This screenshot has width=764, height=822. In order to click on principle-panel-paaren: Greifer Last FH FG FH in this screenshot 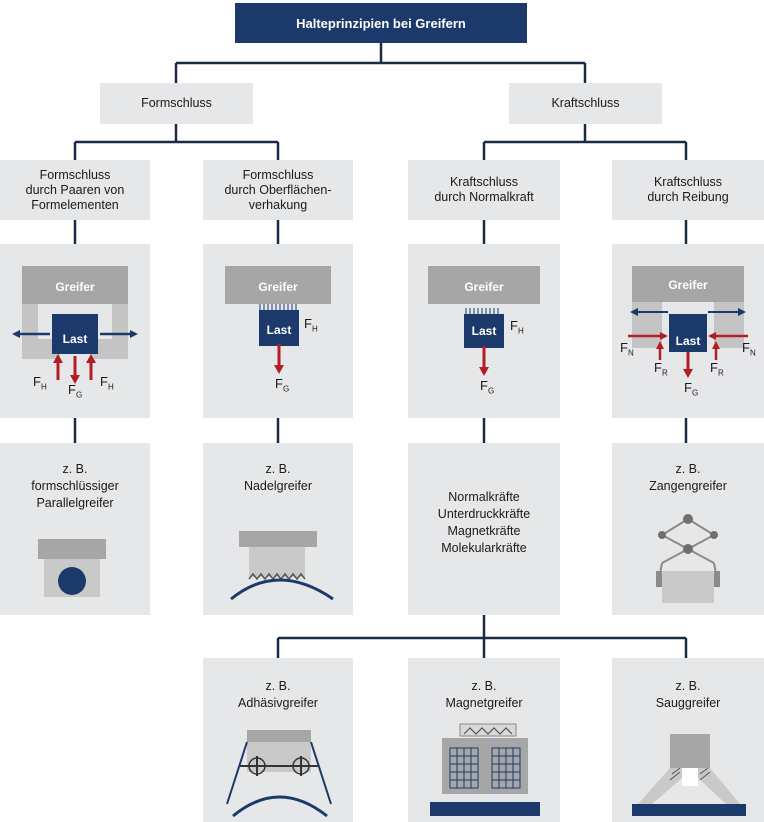, I will do `click(75, 331)`.